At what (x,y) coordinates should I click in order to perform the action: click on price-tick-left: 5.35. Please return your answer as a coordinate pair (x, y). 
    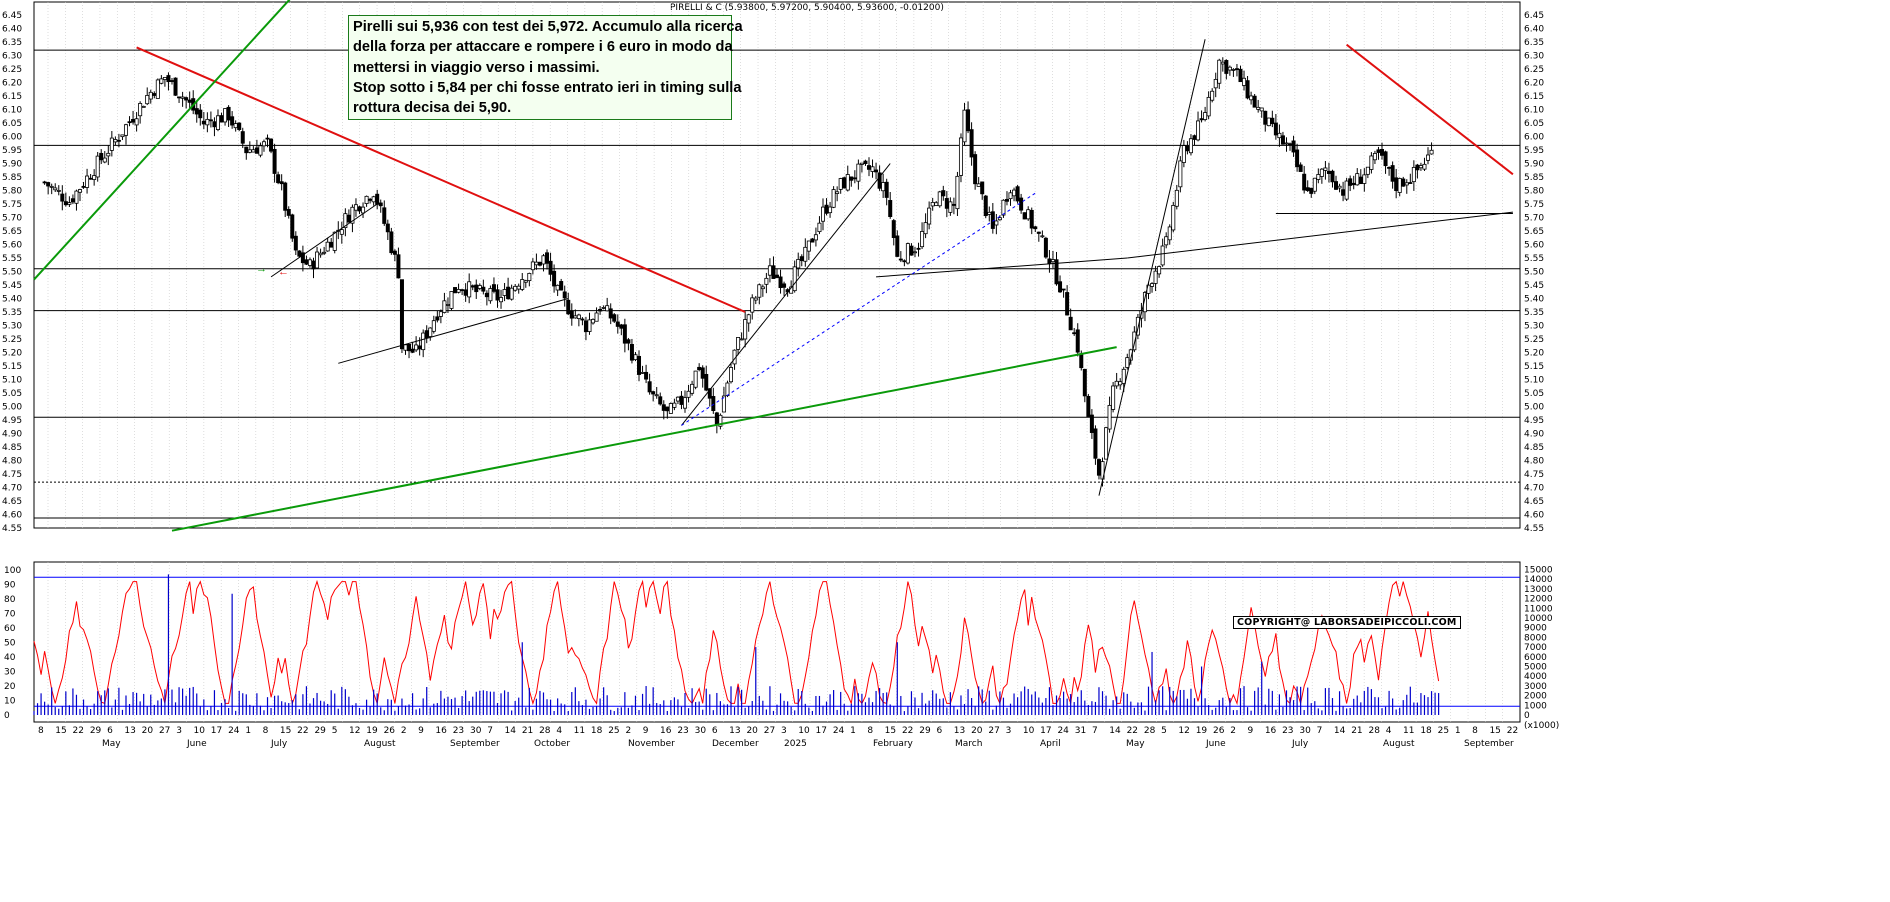
    Looking at the image, I should click on (12, 313).